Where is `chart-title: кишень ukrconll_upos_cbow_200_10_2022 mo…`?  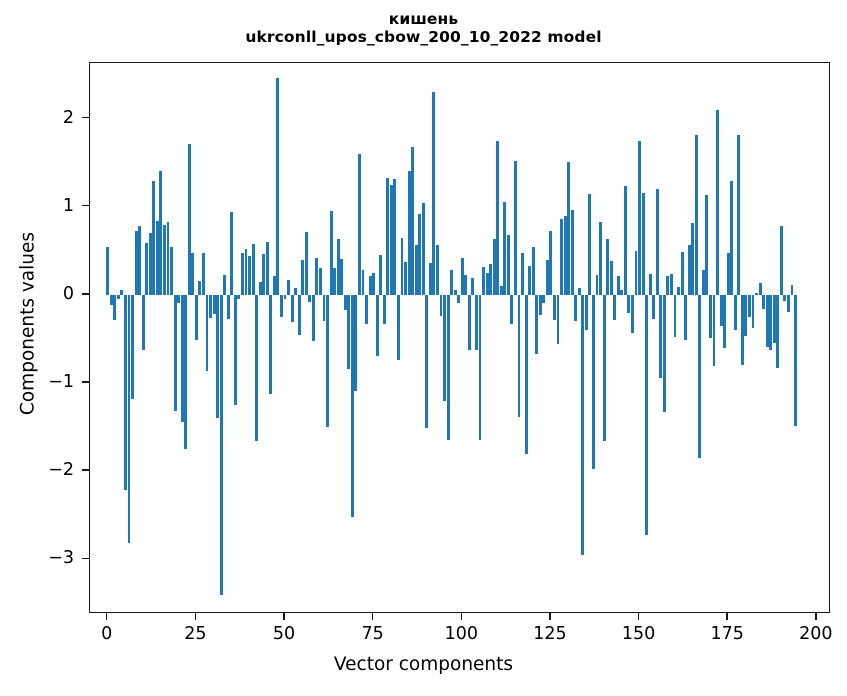
chart-title: кишень ukrconll_upos_cbow_200_10_2022 mo… is located at coordinates (423, 28).